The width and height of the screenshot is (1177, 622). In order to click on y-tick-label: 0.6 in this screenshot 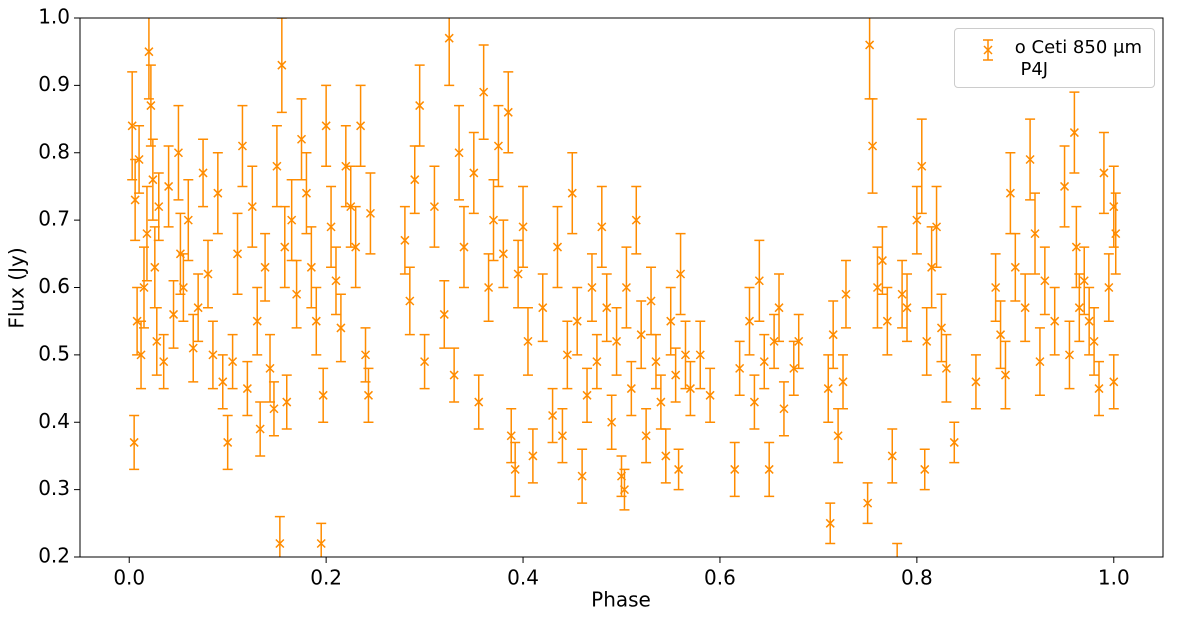, I will do `click(54, 286)`.